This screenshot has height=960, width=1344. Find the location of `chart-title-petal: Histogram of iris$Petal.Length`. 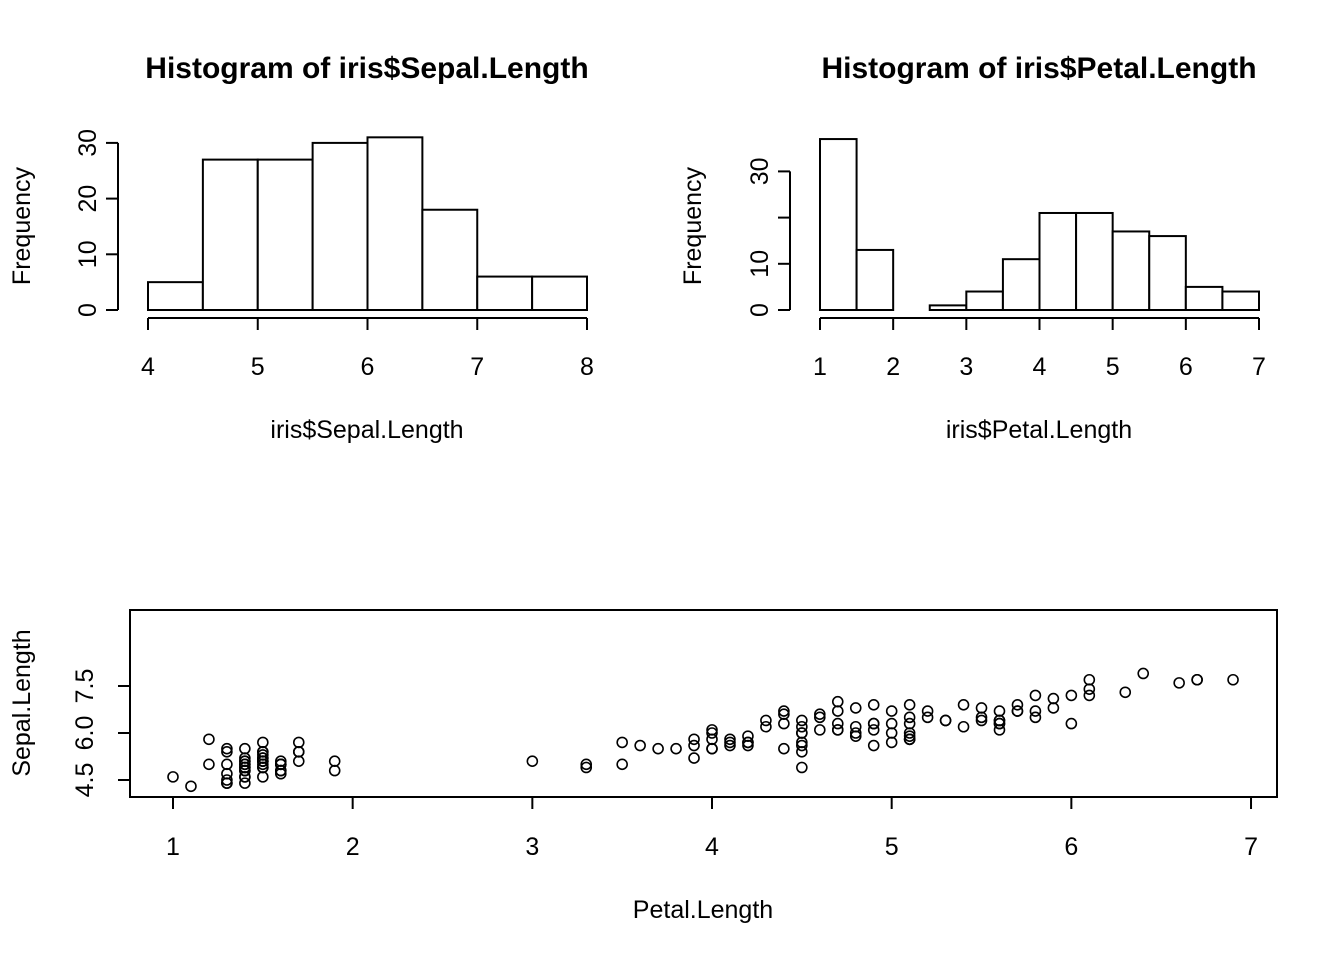

chart-title-petal: Histogram of iris$Petal.Length is located at coordinates (1038, 68).